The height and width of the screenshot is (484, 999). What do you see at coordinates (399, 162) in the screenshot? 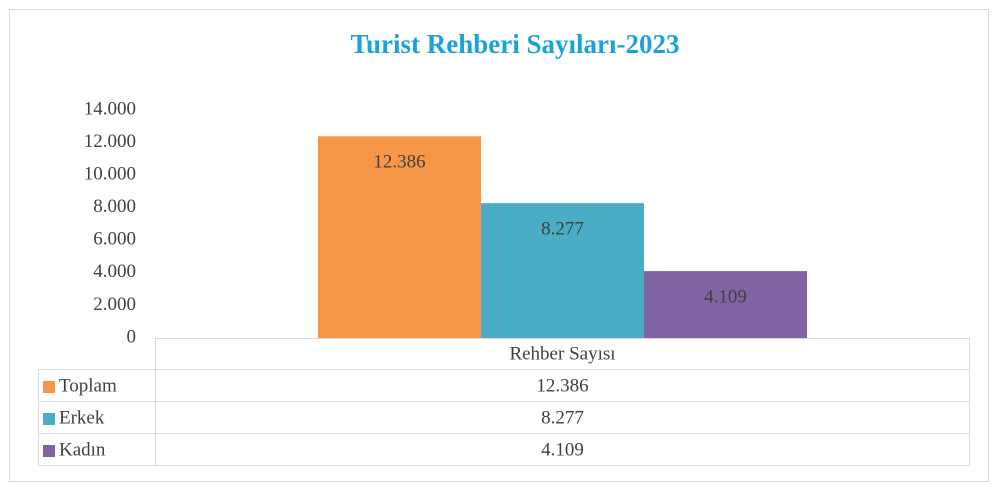
I see `data-label: 12.386` at bounding box center [399, 162].